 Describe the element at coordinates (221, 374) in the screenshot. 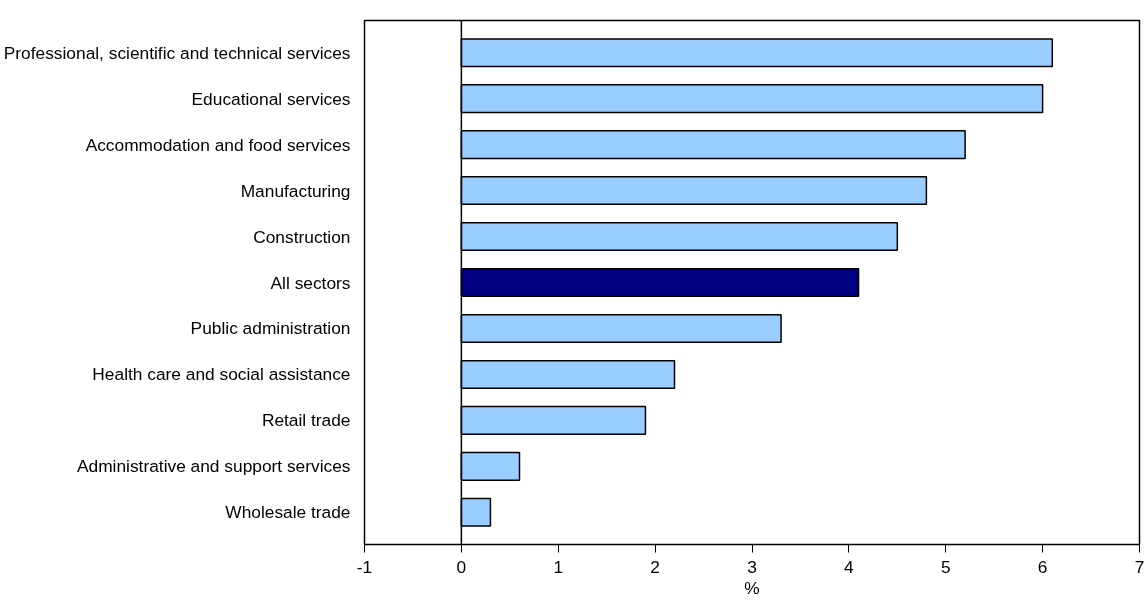

I see `y-tick-label: Health care and social assistance` at that location.